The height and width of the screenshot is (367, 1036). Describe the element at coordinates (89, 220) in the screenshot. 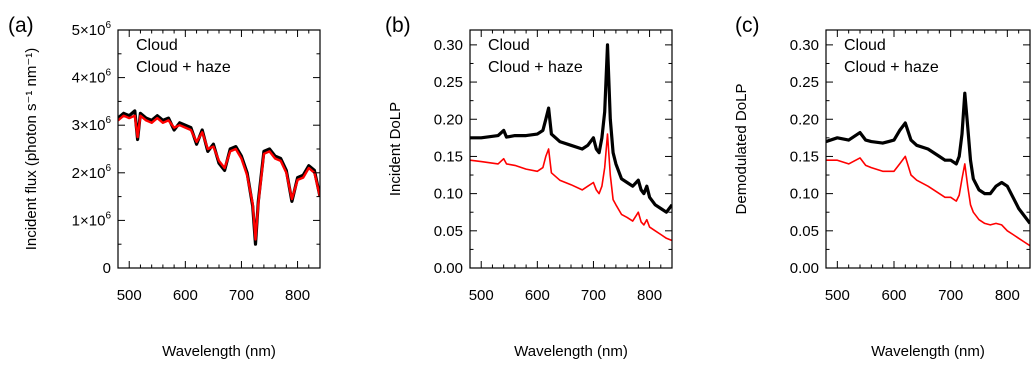

I see `y-tick-mantissa: 1×10` at that location.